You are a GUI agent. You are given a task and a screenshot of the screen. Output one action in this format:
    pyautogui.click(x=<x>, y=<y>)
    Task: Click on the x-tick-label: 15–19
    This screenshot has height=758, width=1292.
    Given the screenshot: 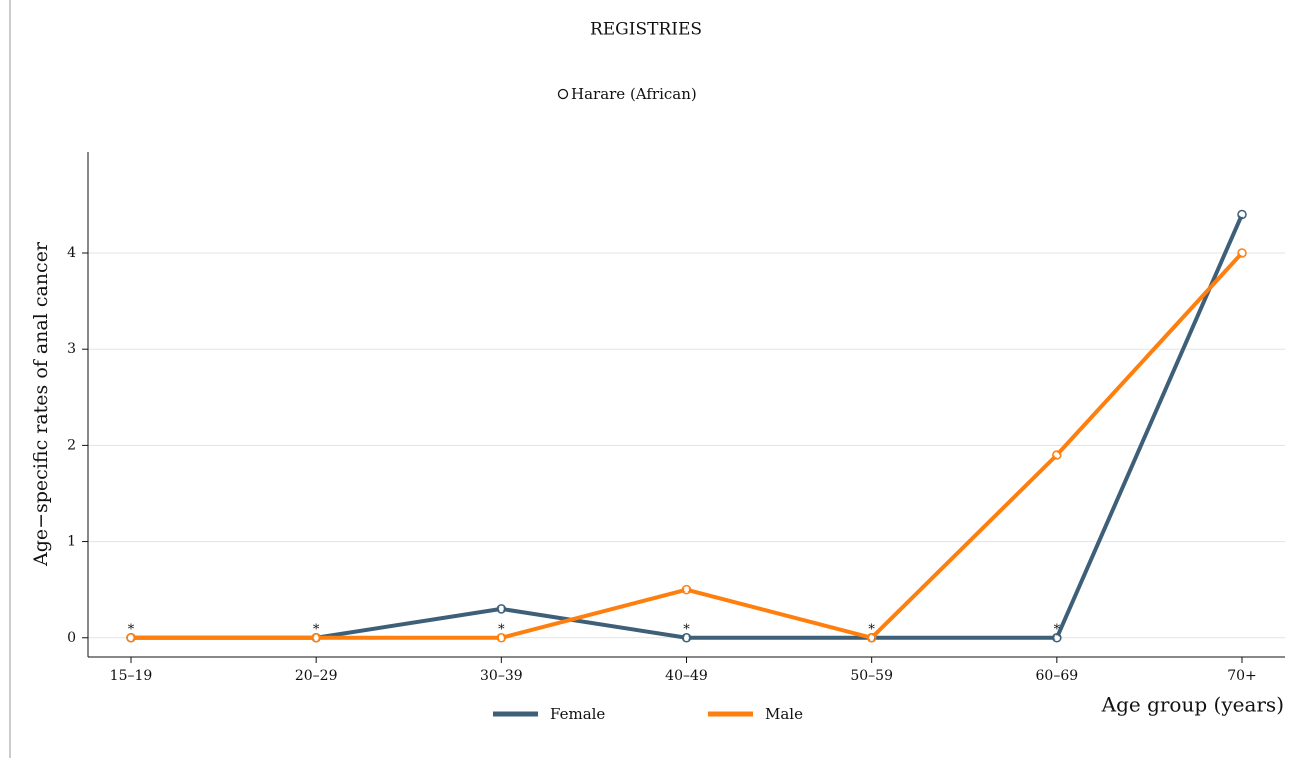 What is the action you would take?
    pyautogui.click(x=131, y=676)
    